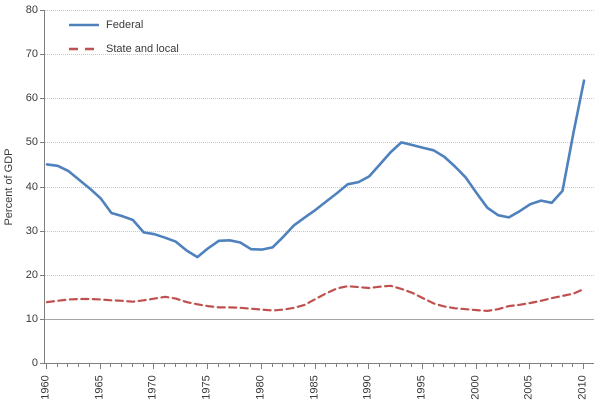  I want to click on legend-label: Federal, so click(125, 25).